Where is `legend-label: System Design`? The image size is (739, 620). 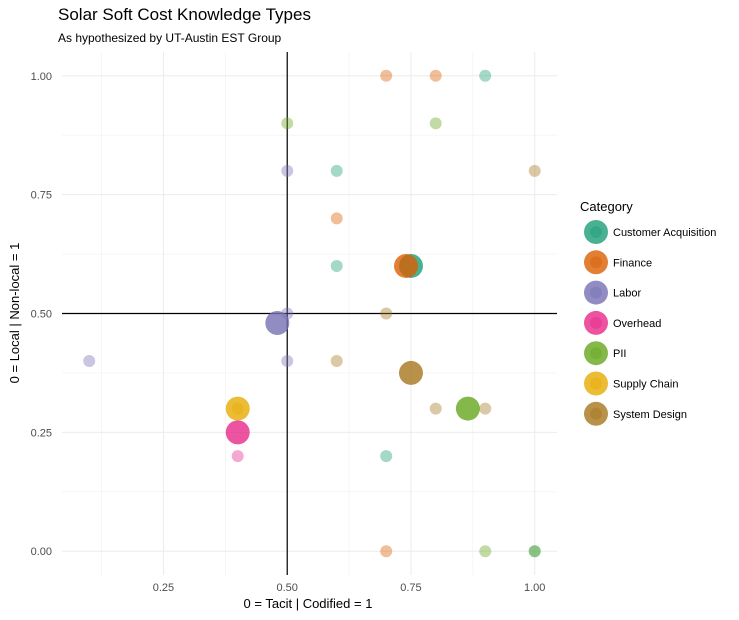 legend-label: System Design is located at coordinates (650, 415).